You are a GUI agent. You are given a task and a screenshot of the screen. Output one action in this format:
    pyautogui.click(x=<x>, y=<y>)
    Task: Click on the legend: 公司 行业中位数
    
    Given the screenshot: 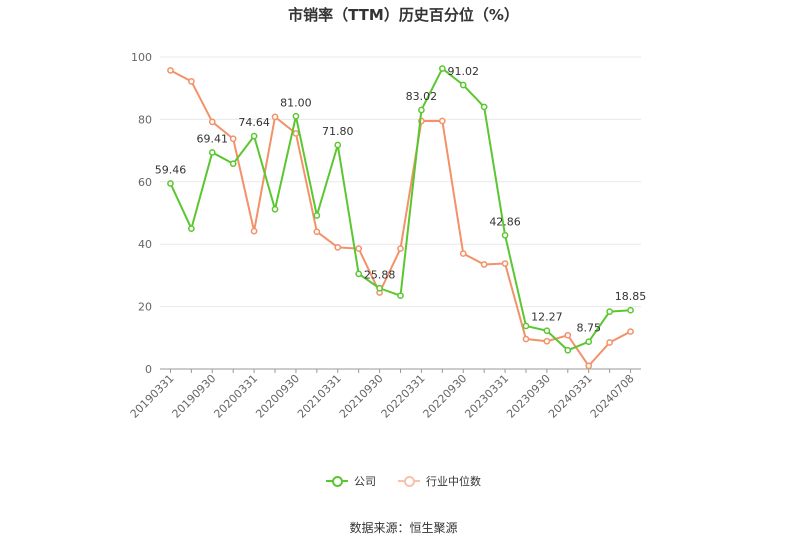 What is the action you would take?
    pyautogui.click(x=403, y=481)
    